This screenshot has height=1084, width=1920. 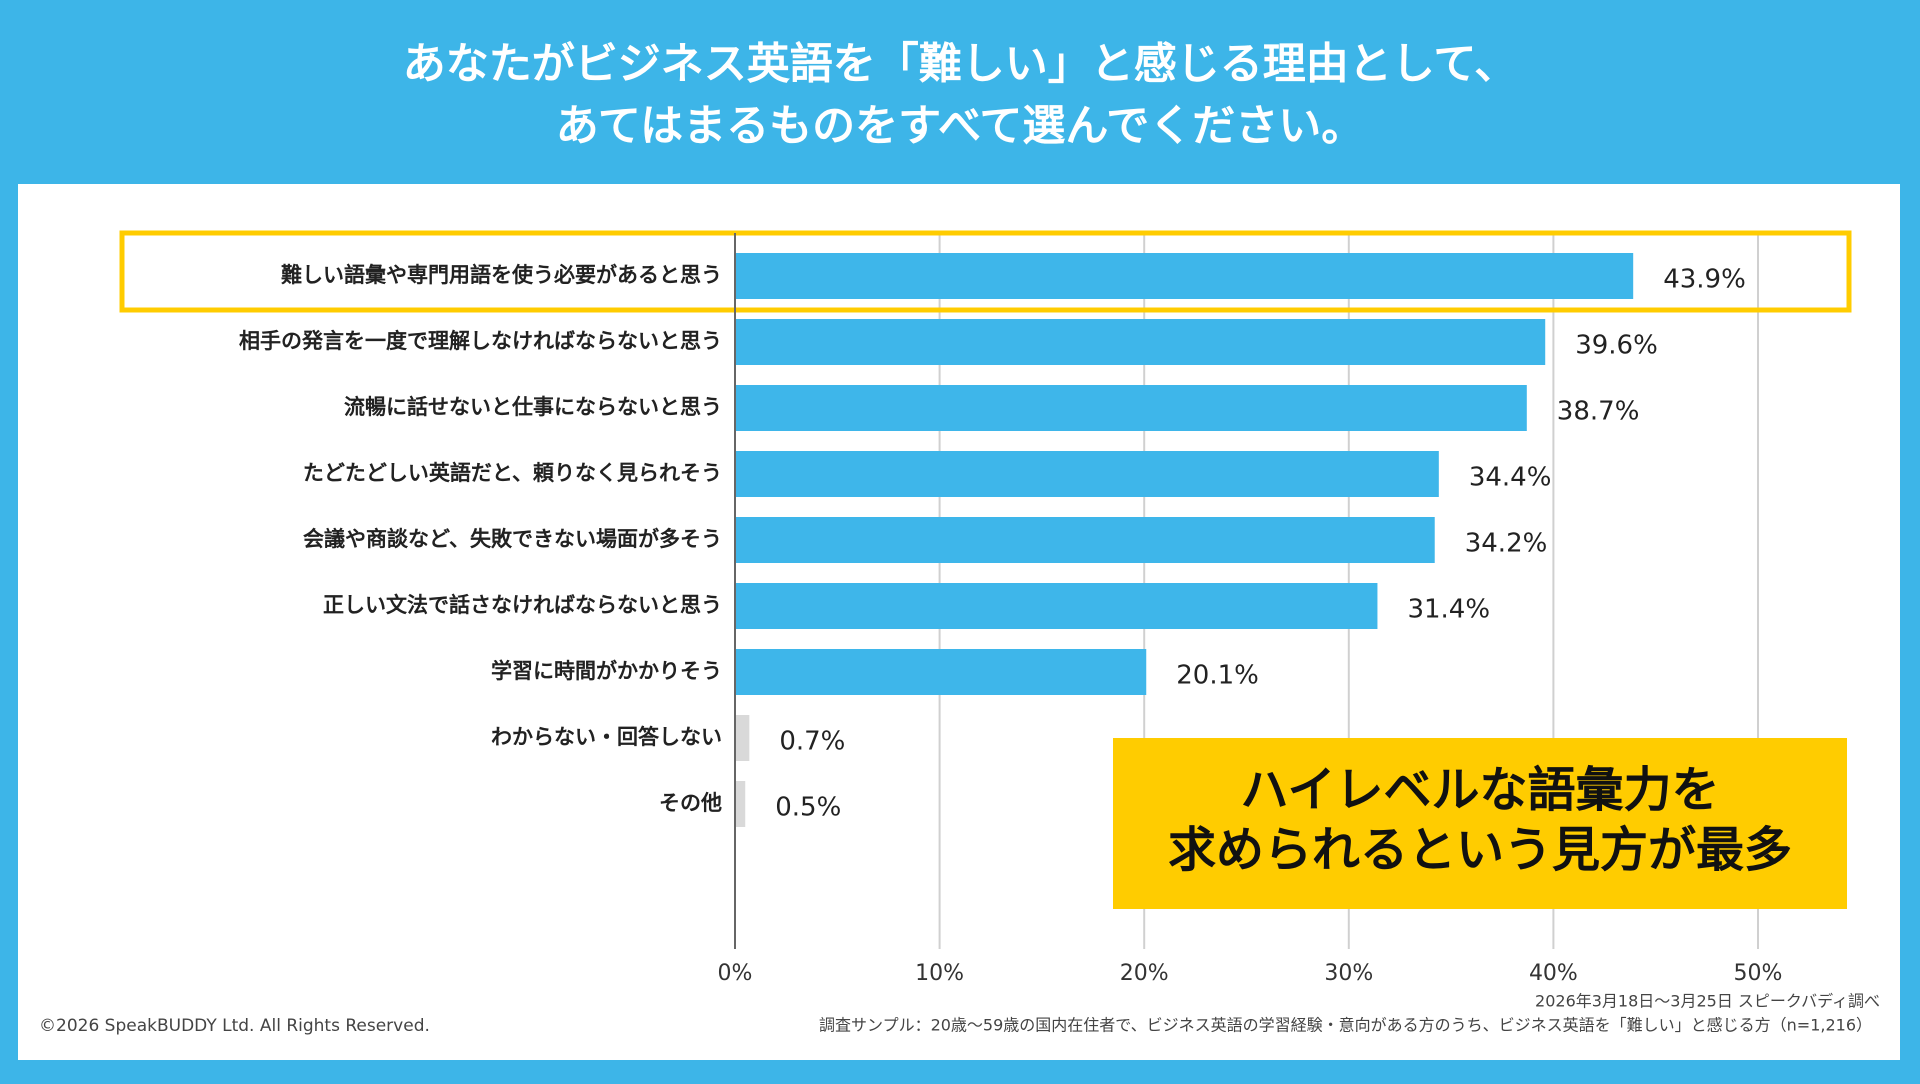 What do you see at coordinates (1480, 850) in the screenshot?
I see `callout-text: 求められるという見方が最多` at bounding box center [1480, 850].